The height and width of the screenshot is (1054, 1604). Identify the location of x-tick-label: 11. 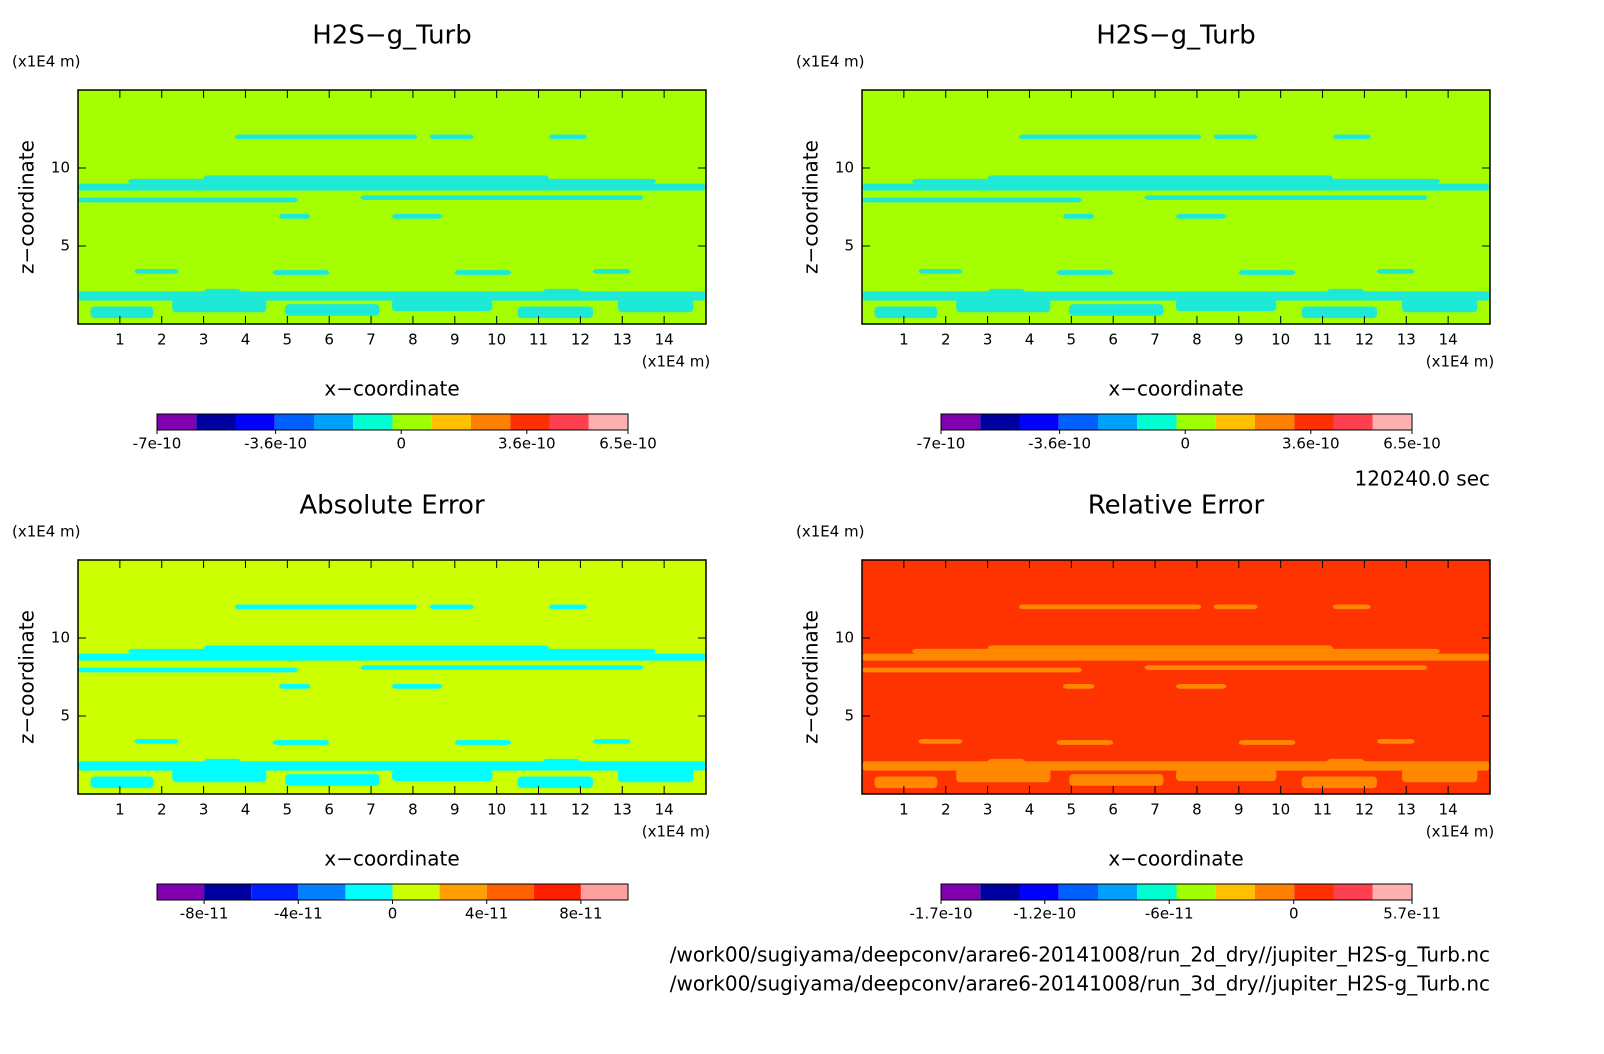
(1322, 340).